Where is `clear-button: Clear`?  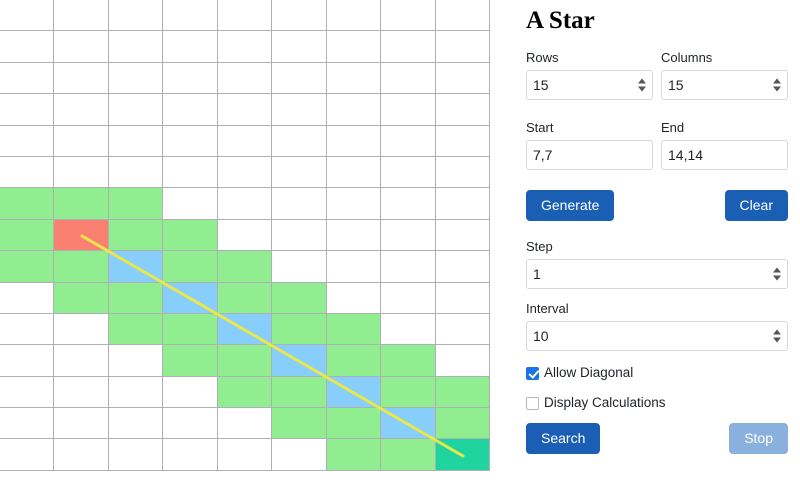 clear-button: Clear is located at coordinates (756, 205).